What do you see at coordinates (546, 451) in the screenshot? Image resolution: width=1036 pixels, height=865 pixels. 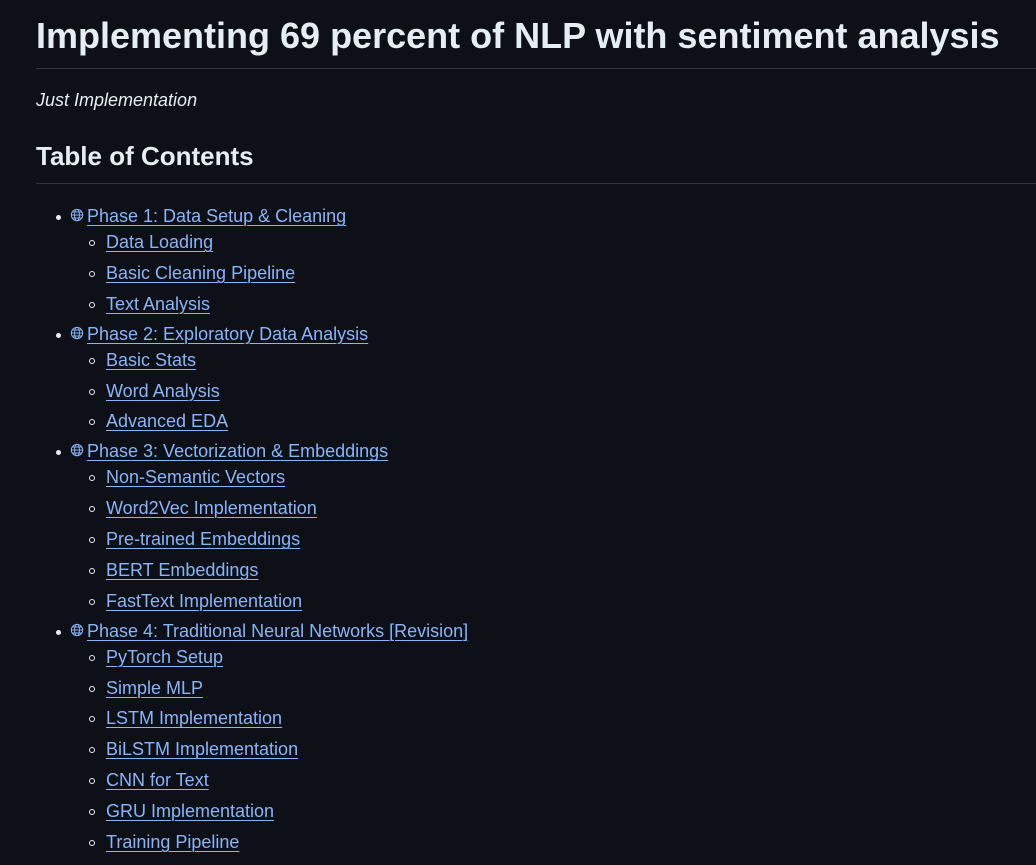 I see `toc-phase-row: Phase 3: Vectorization & Embeddings` at bounding box center [546, 451].